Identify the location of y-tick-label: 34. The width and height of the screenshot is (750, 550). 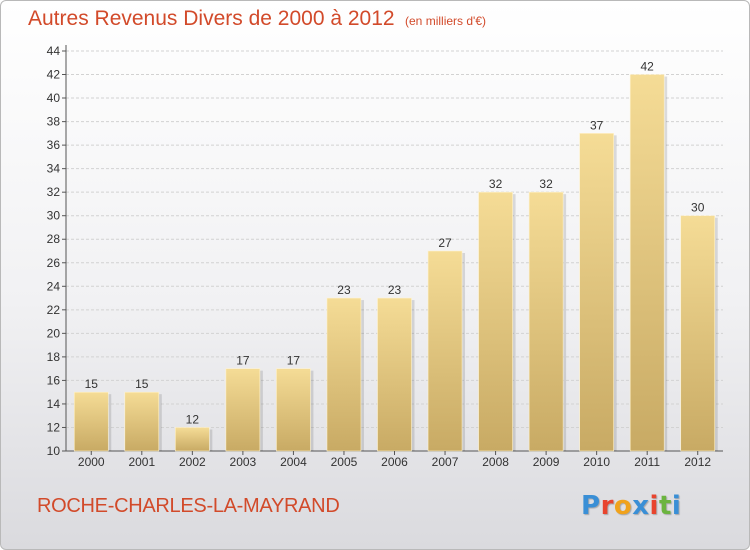
(54, 169).